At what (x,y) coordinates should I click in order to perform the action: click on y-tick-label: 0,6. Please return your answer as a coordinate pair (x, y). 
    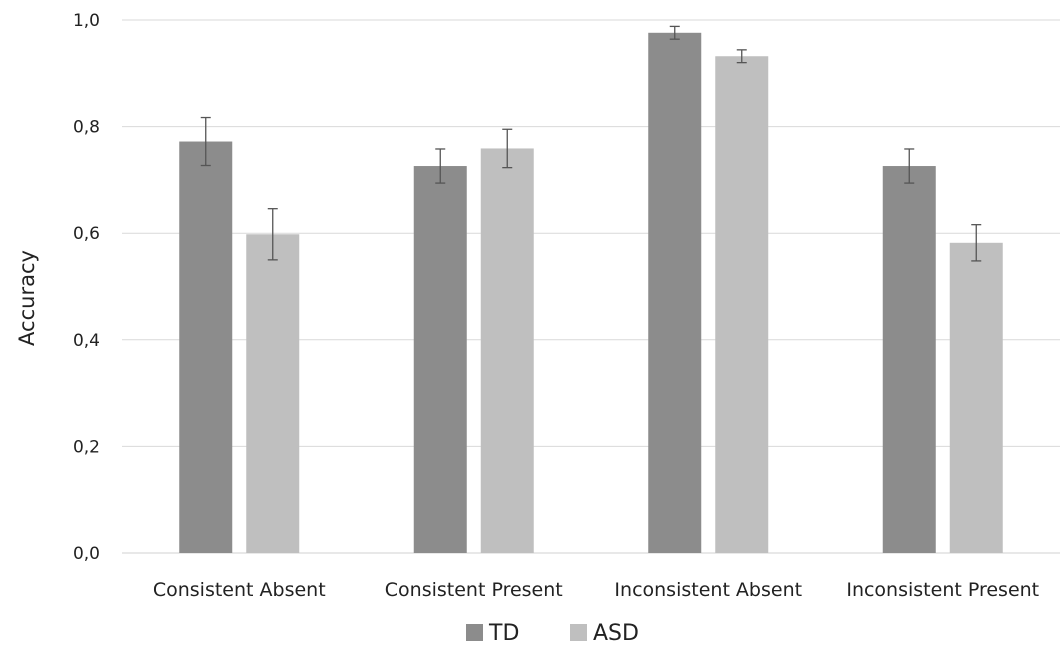
    Looking at the image, I should click on (86, 234).